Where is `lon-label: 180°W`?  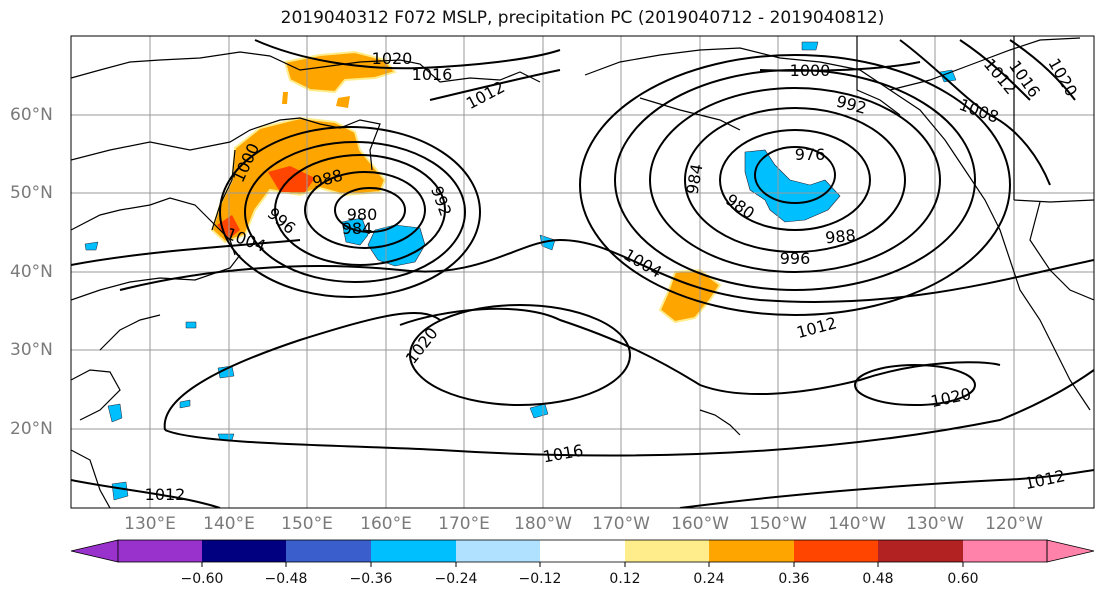 lon-label: 180°W is located at coordinates (543, 524).